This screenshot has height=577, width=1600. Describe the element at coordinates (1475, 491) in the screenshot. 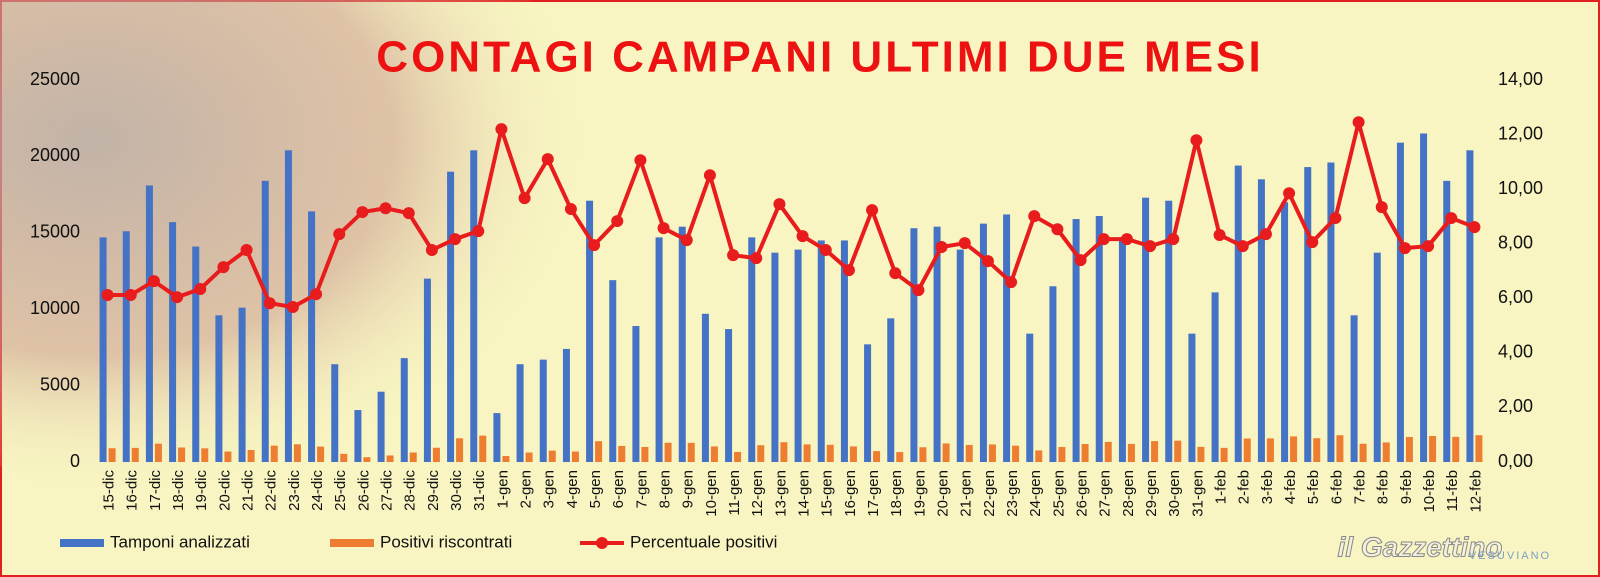

I see `x-tick-label: 12-feb` at that location.